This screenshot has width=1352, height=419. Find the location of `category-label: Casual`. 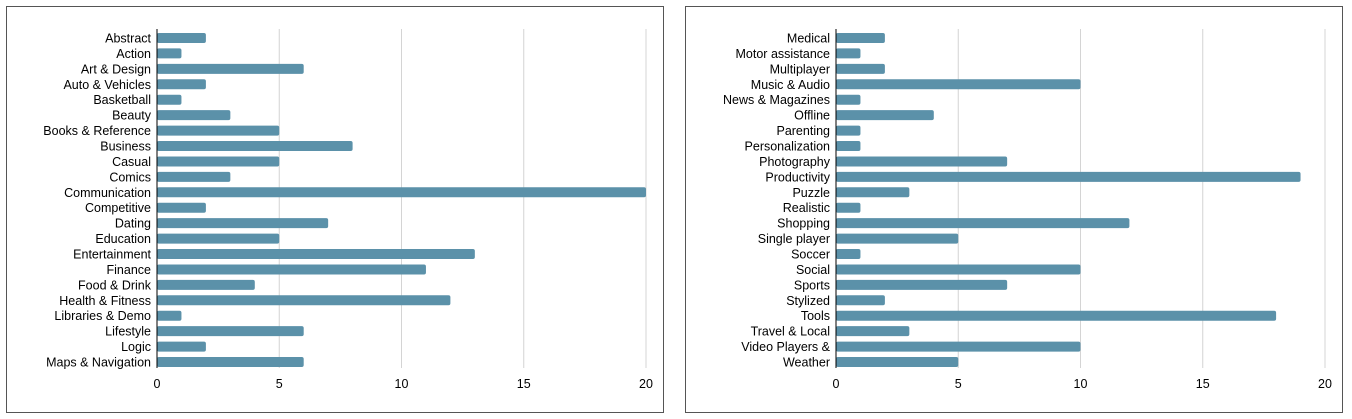

category-label: Casual is located at coordinates (131, 162).